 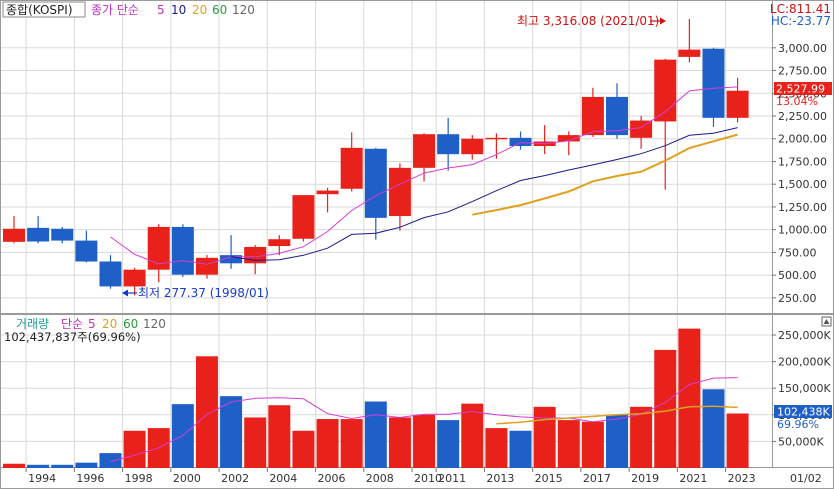 I want to click on volume-tick-label: 150,000K, so click(x=804, y=388).